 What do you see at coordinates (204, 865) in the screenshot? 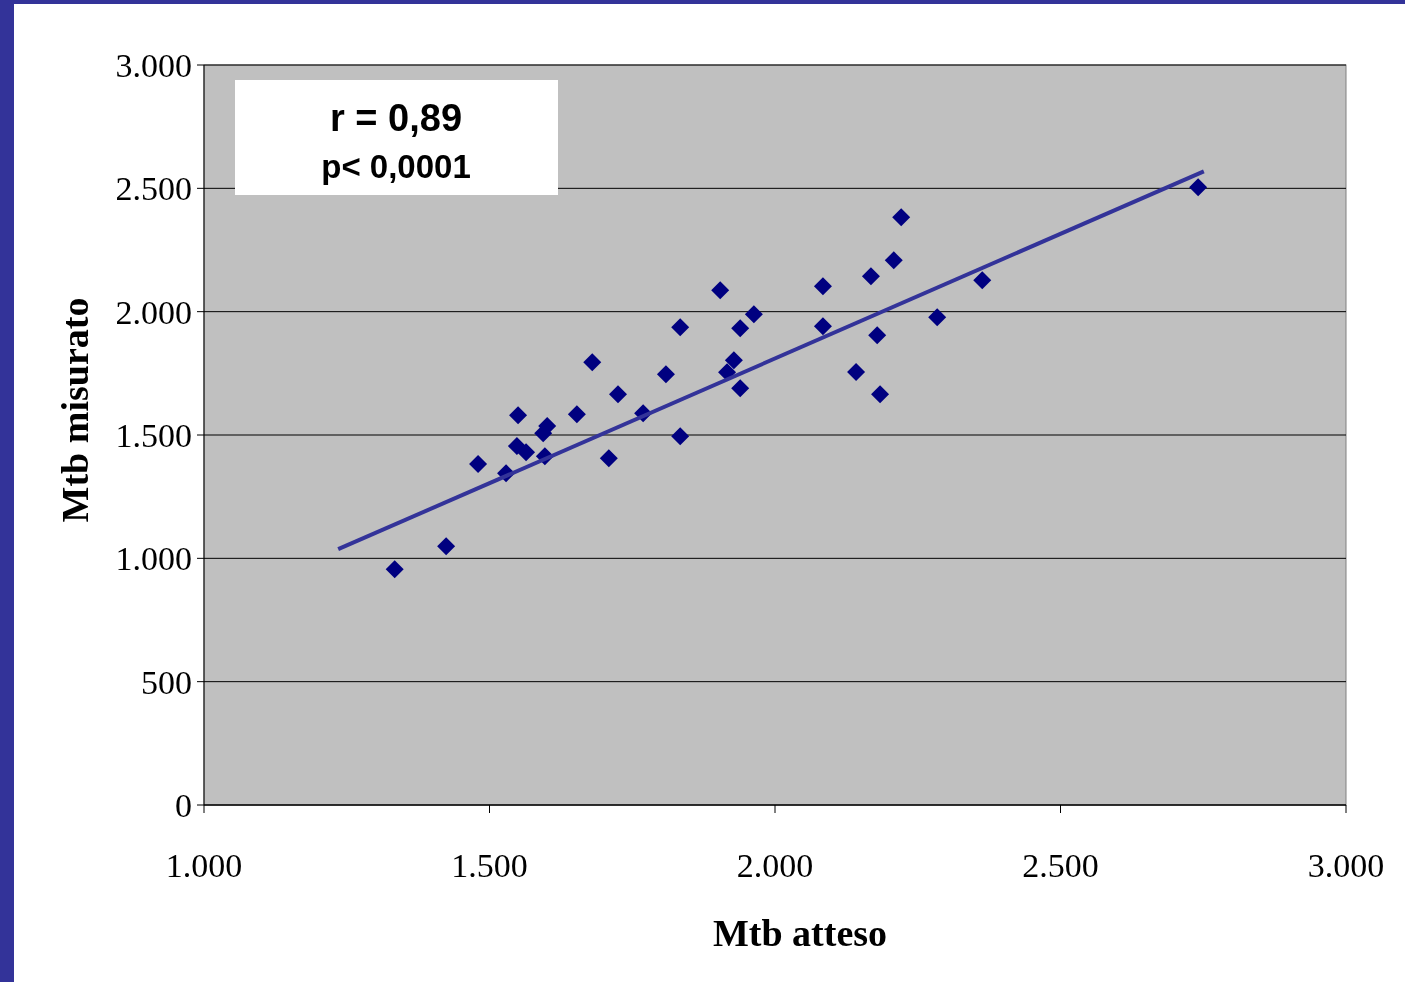
I see `x-tick-label: 1.000` at bounding box center [204, 865].